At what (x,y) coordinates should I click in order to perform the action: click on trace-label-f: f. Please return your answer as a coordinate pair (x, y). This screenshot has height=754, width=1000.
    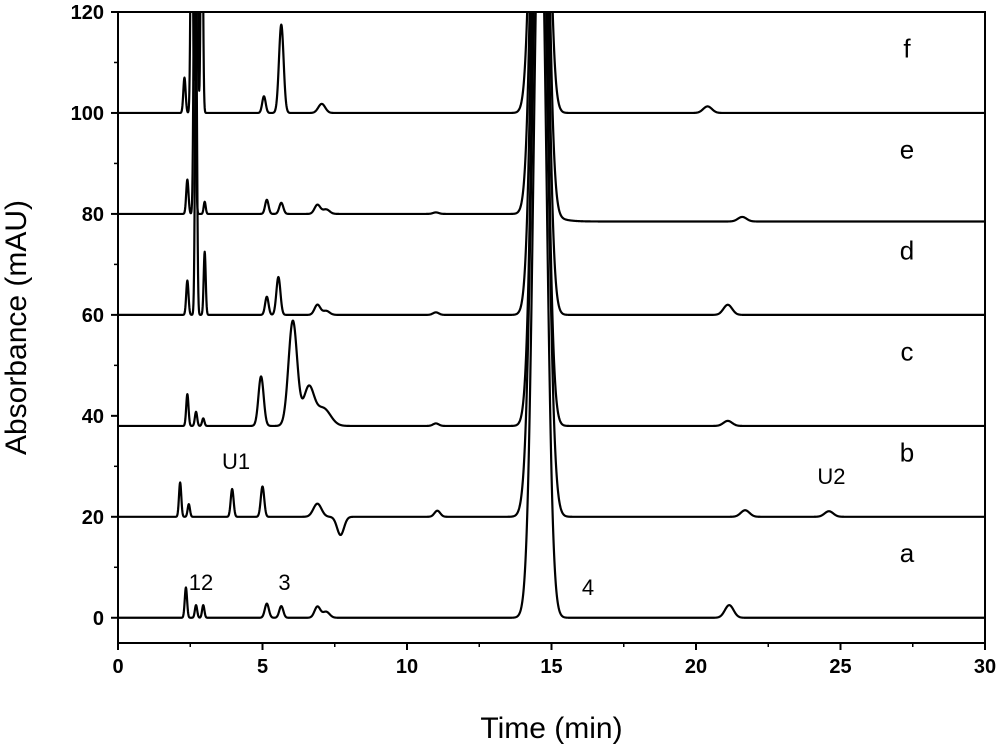
    Looking at the image, I should click on (907, 48).